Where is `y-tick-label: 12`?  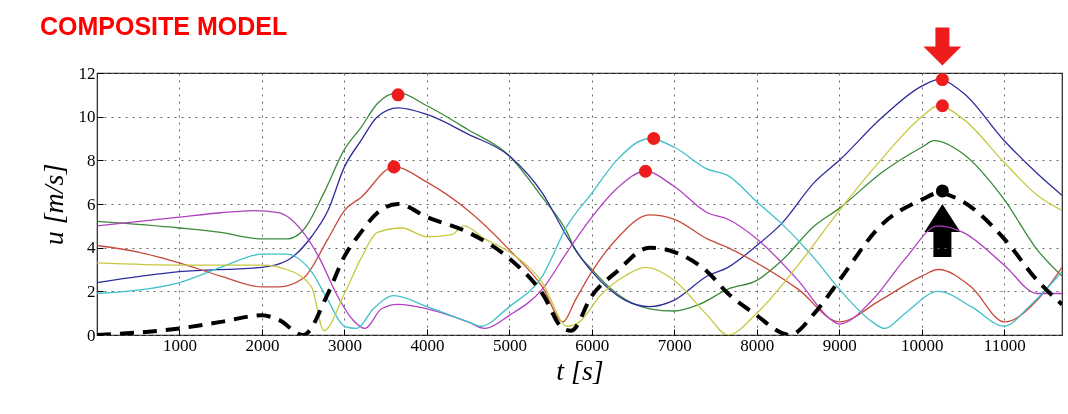
y-tick-label: 12 is located at coordinates (87, 73).